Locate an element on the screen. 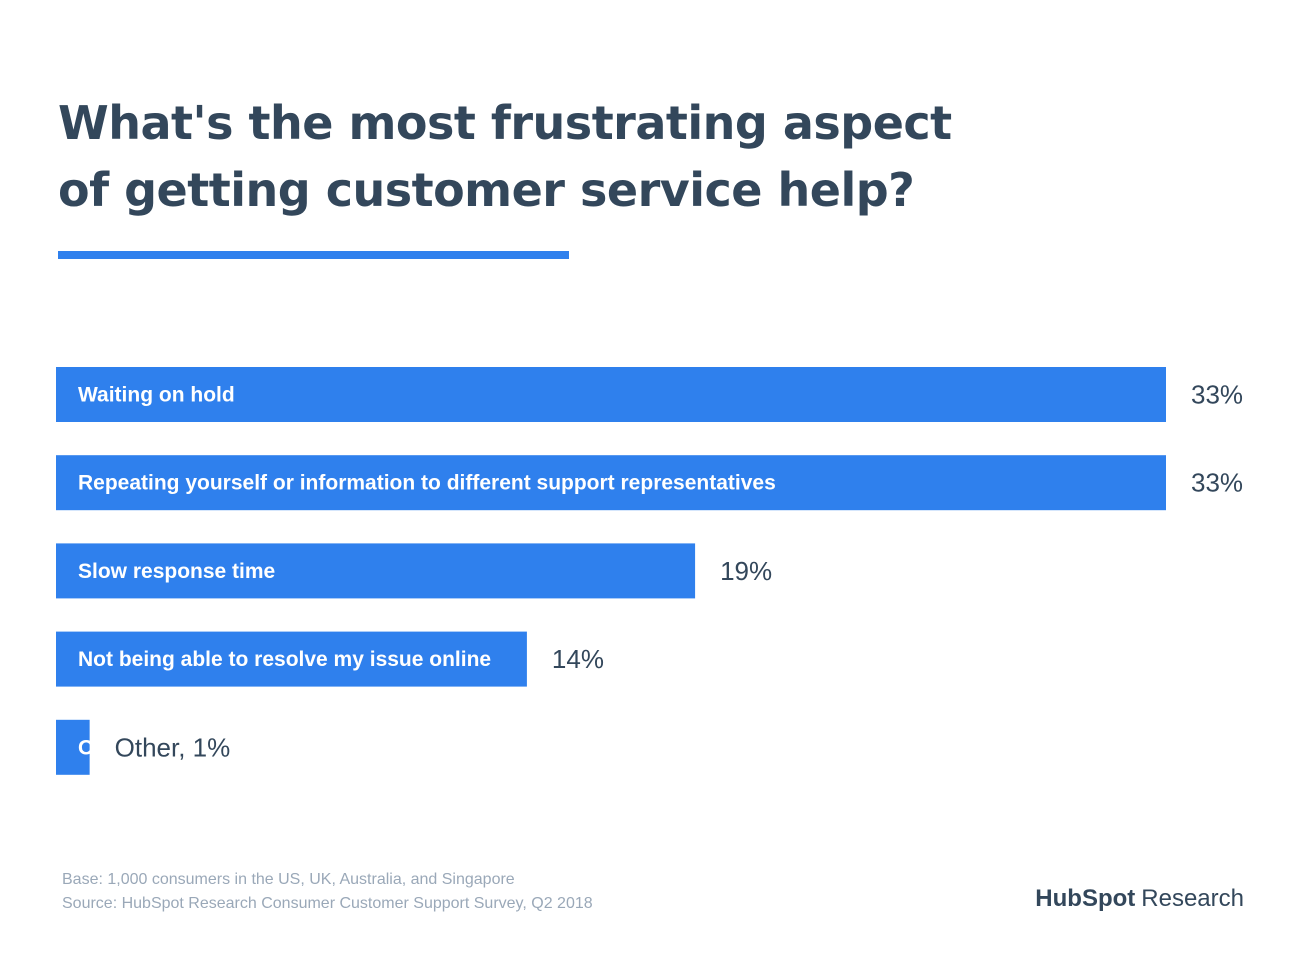 This screenshot has height=977, width=1316. value-label-3: 14% is located at coordinates (578, 659).